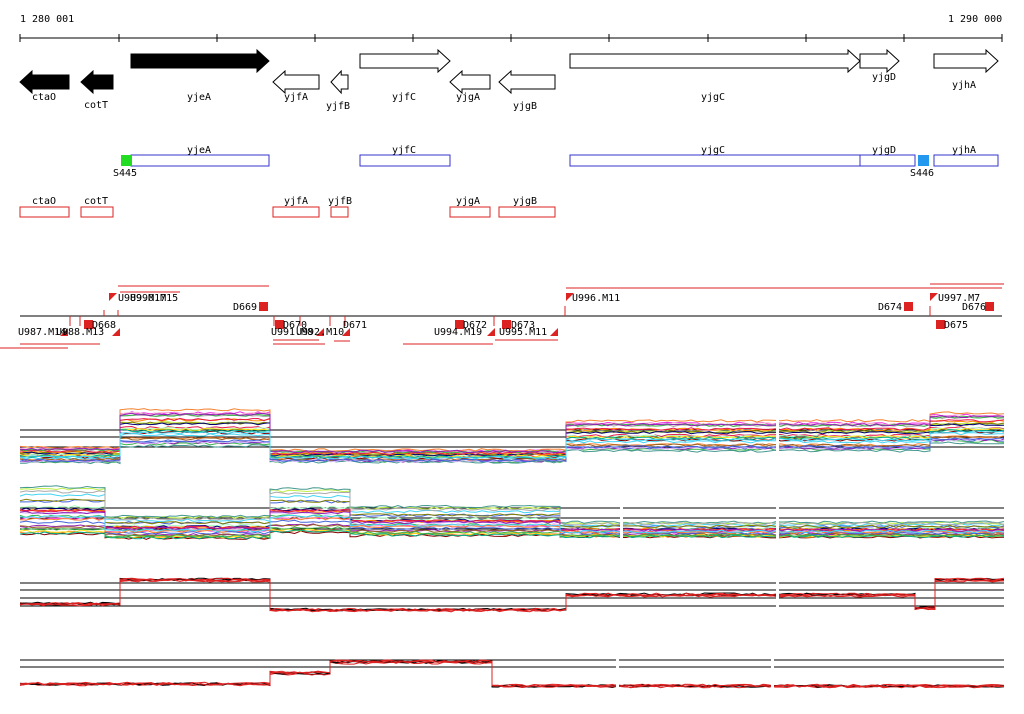 The height and width of the screenshot is (714, 1024). I want to click on operon-plus-yjeA: yjeA, so click(200, 156).